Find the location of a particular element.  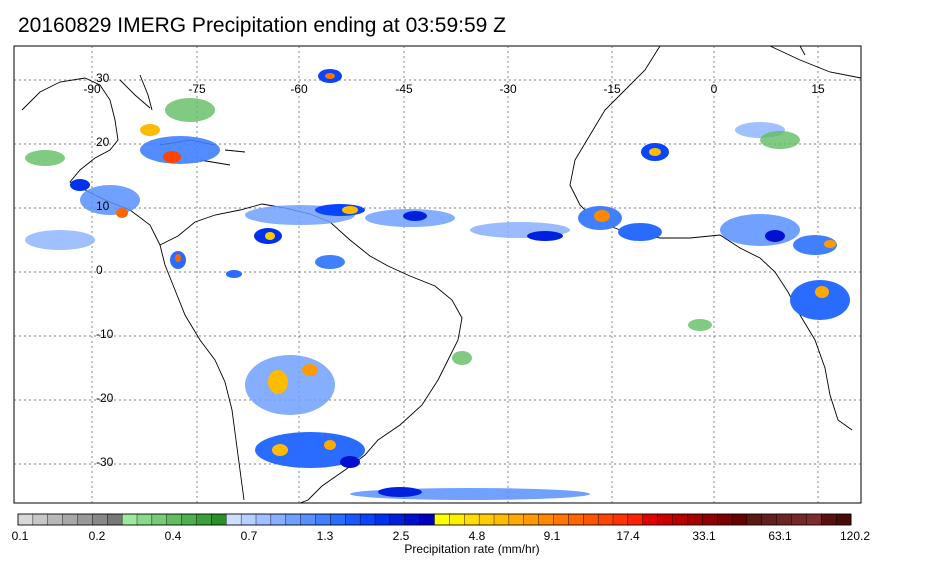

colorbar-tick-label: 120.2 is located at coordinates (855, 536).